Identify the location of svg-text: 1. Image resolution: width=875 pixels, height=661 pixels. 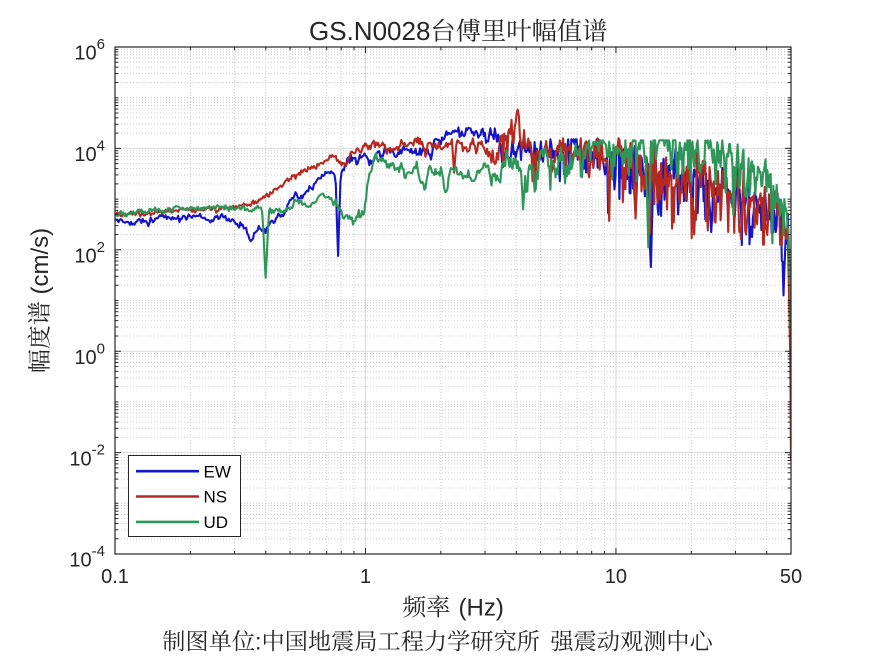
(365, 577).